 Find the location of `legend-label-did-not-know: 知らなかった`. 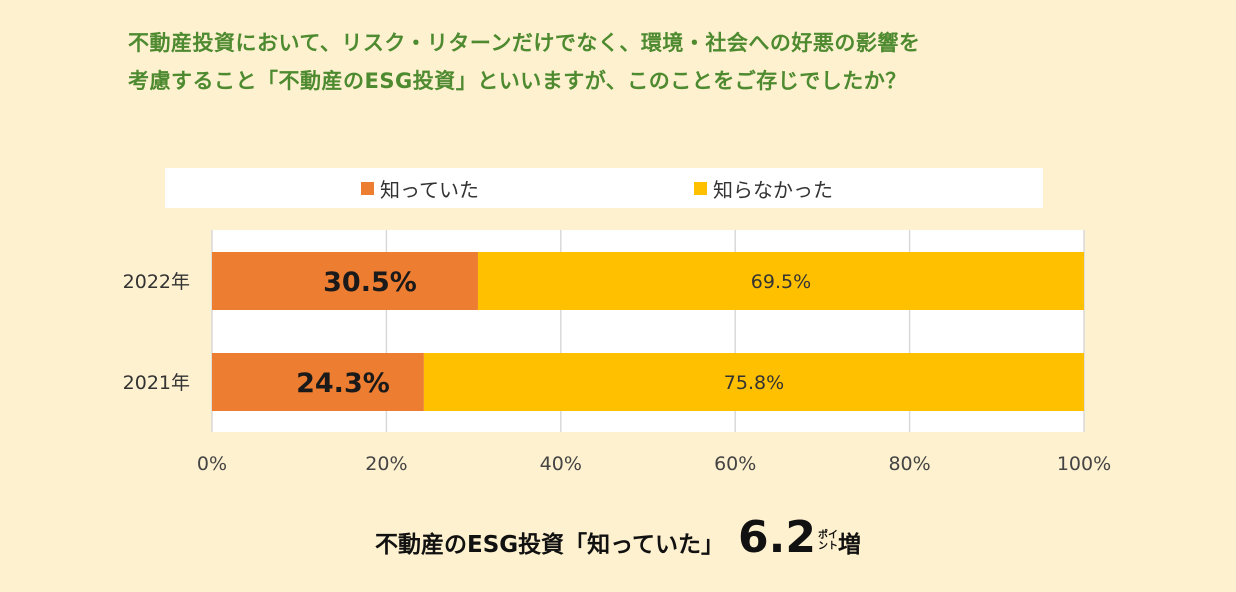

legend-label-did-not-know: 知らなかった is located at coordinates (773, 189).